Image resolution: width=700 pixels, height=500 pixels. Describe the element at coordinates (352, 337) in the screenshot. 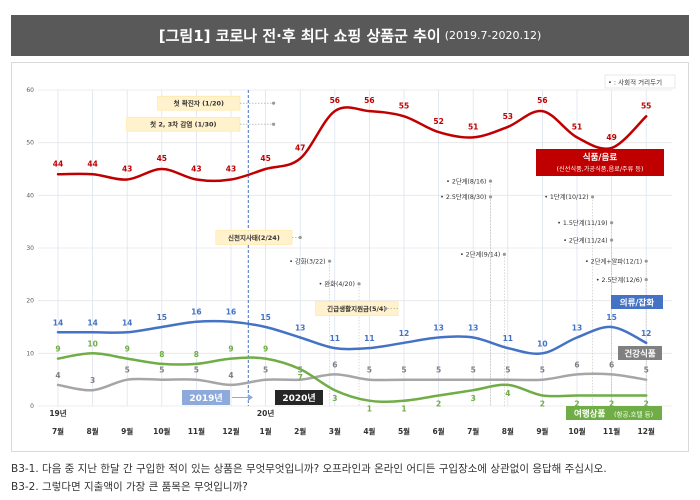

I see `series-line-fashion` at that location.